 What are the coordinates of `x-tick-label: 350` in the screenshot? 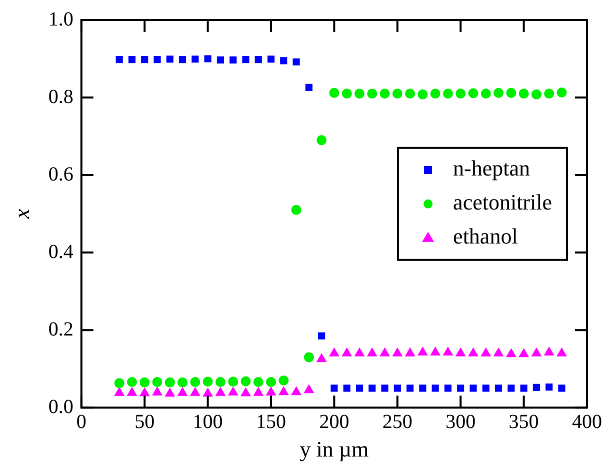 It's located at (523, 421).